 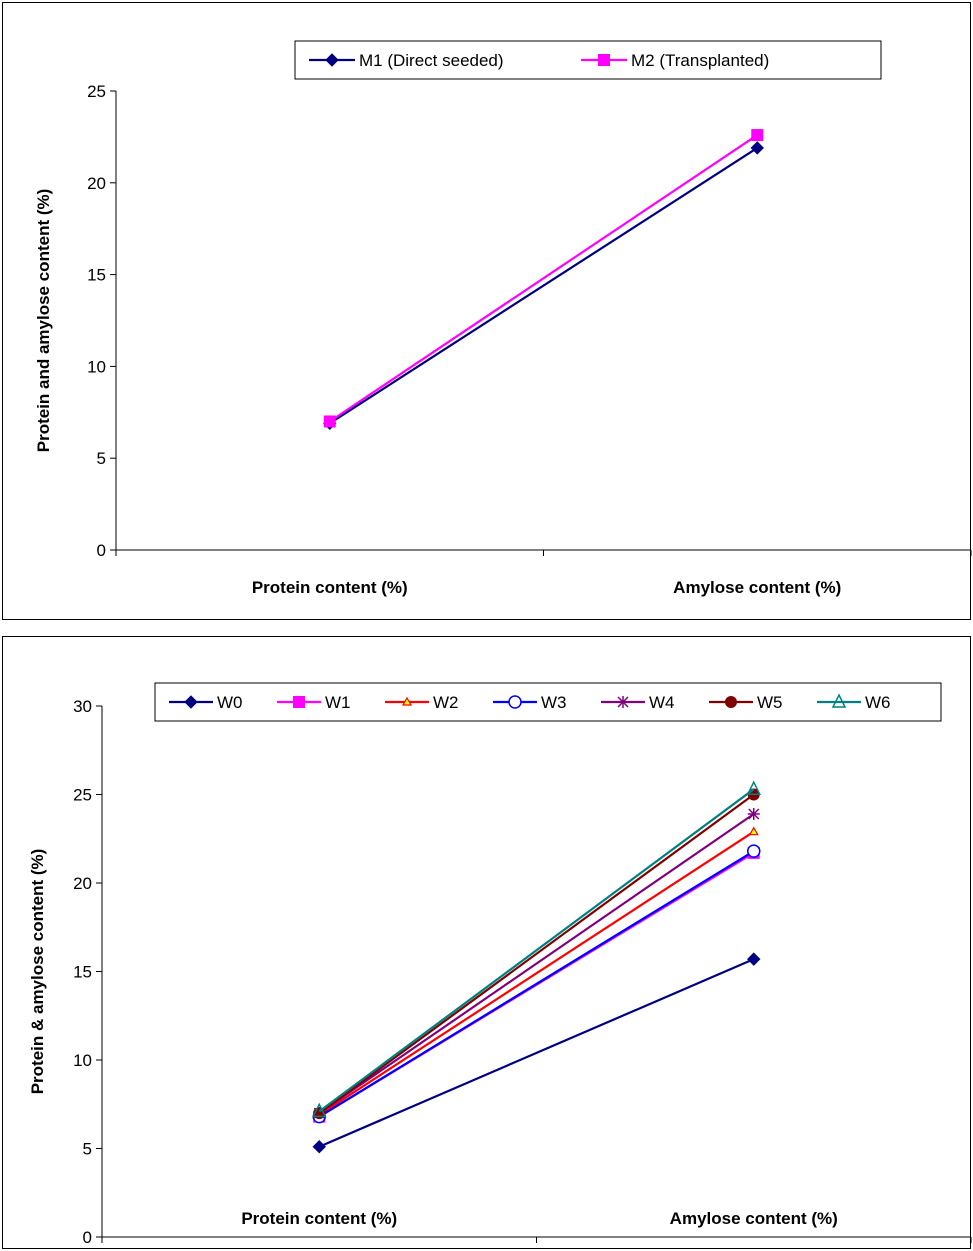 What do you see at coordinates (588, 60) in the screenshot?
I see `legend: M1 (Direct seeded) M2 (Transplanted)` at bounding box center [588, 60].